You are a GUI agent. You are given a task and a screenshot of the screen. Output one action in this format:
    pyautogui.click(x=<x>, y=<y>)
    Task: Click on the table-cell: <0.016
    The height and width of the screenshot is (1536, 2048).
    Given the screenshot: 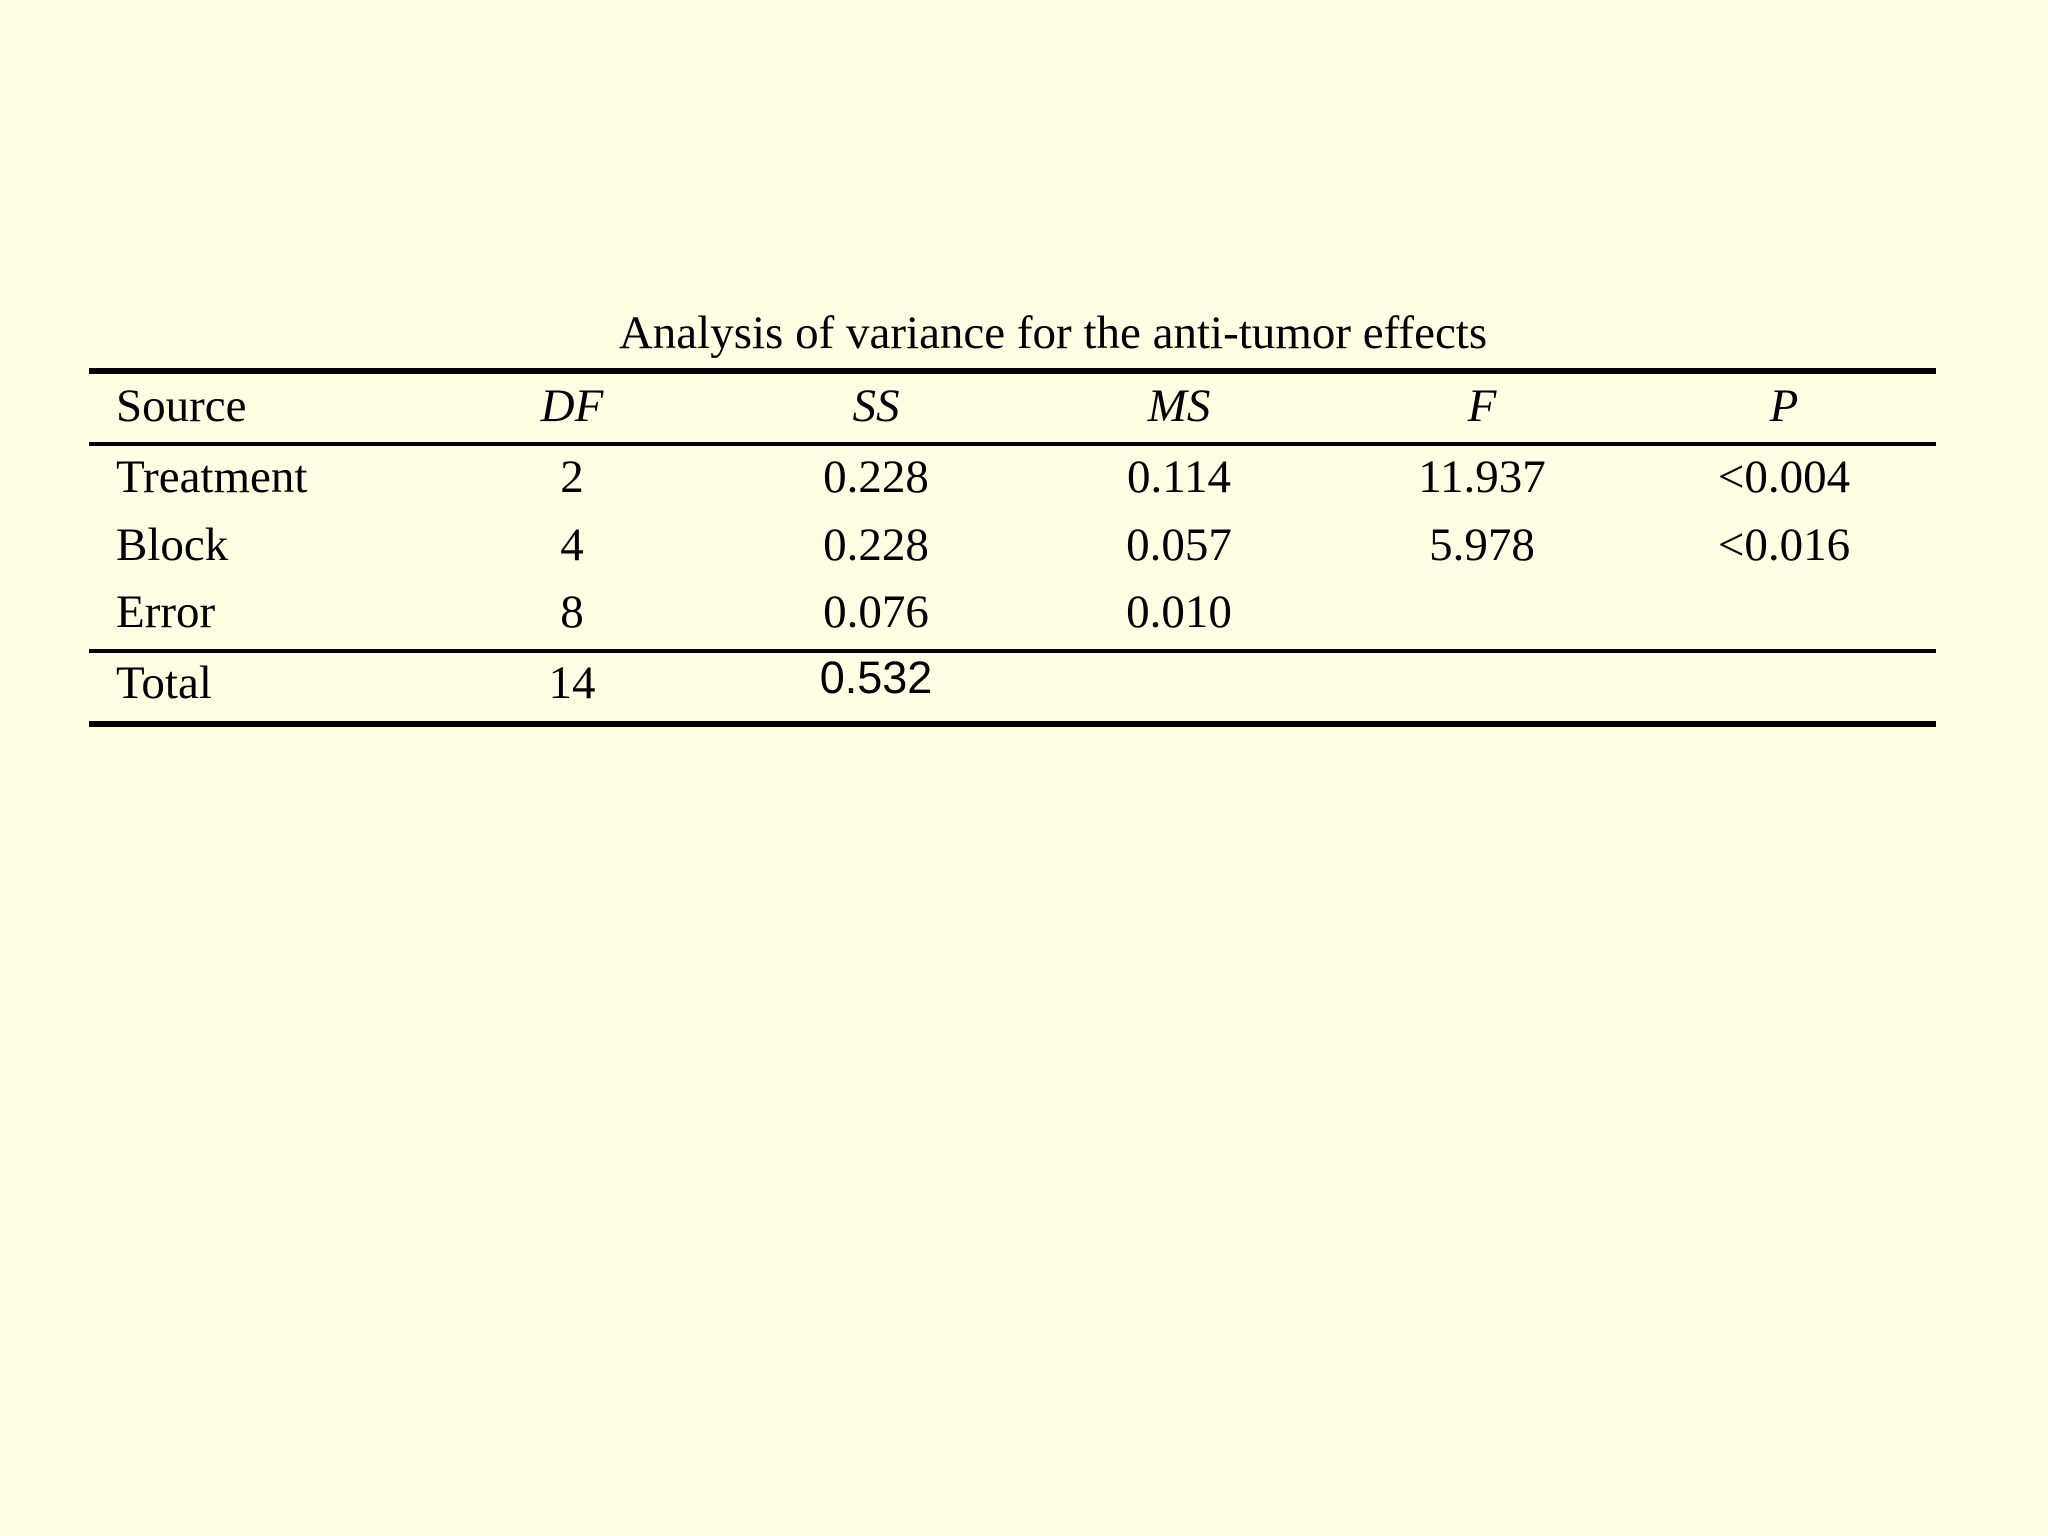 What is the action you would take?
    pyautogui.click(x=1784, y=545)
    